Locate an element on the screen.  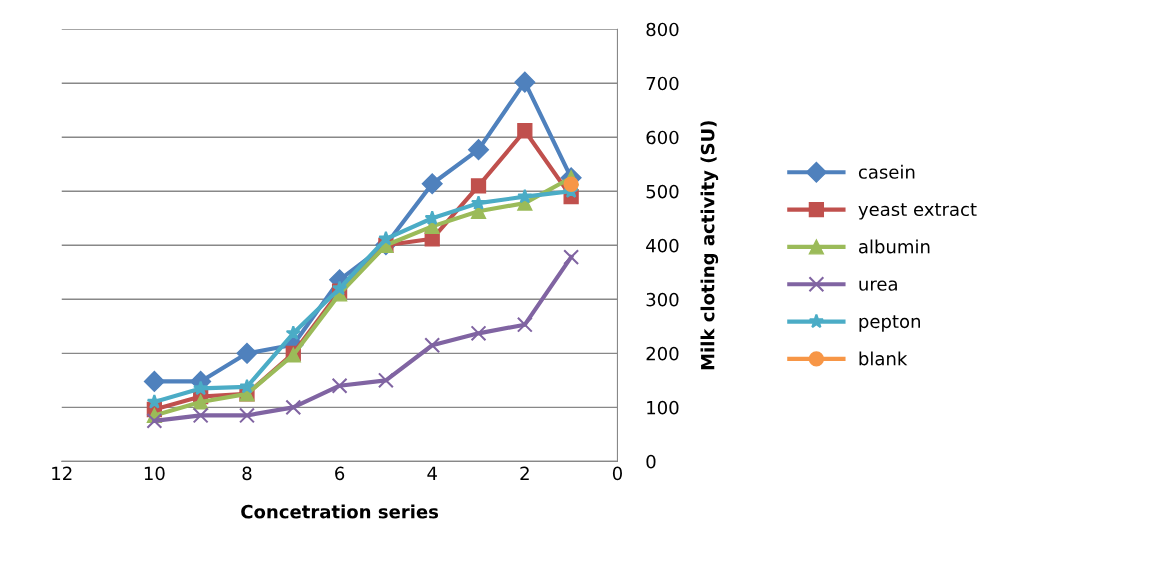
legend-label: casein is located at coordinates (886, 171).